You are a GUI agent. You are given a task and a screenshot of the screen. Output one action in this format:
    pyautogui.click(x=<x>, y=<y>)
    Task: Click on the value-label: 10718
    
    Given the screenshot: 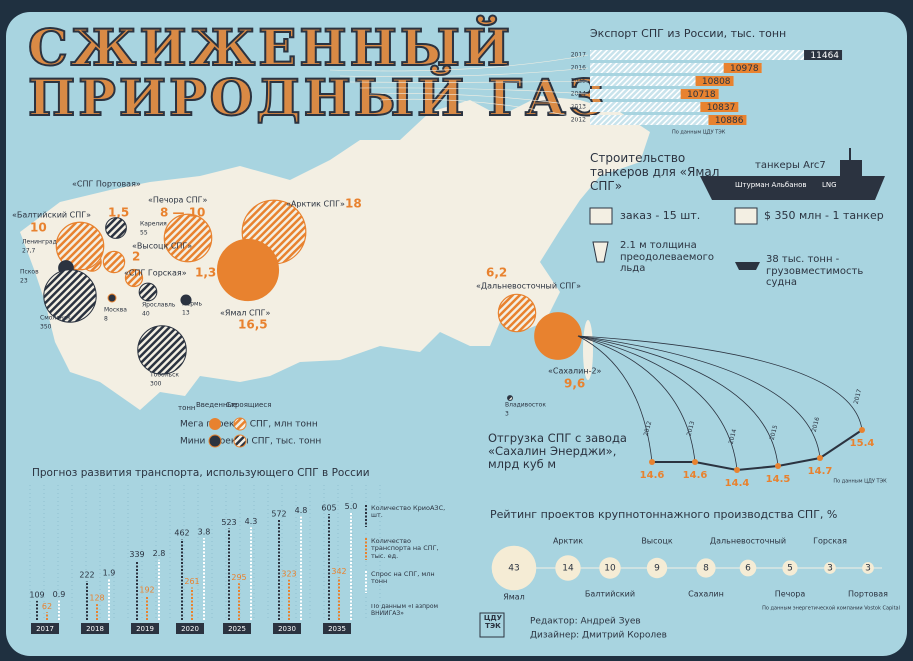 What is the action you would take?
    pyautogui.click(x=701, y=95)
    